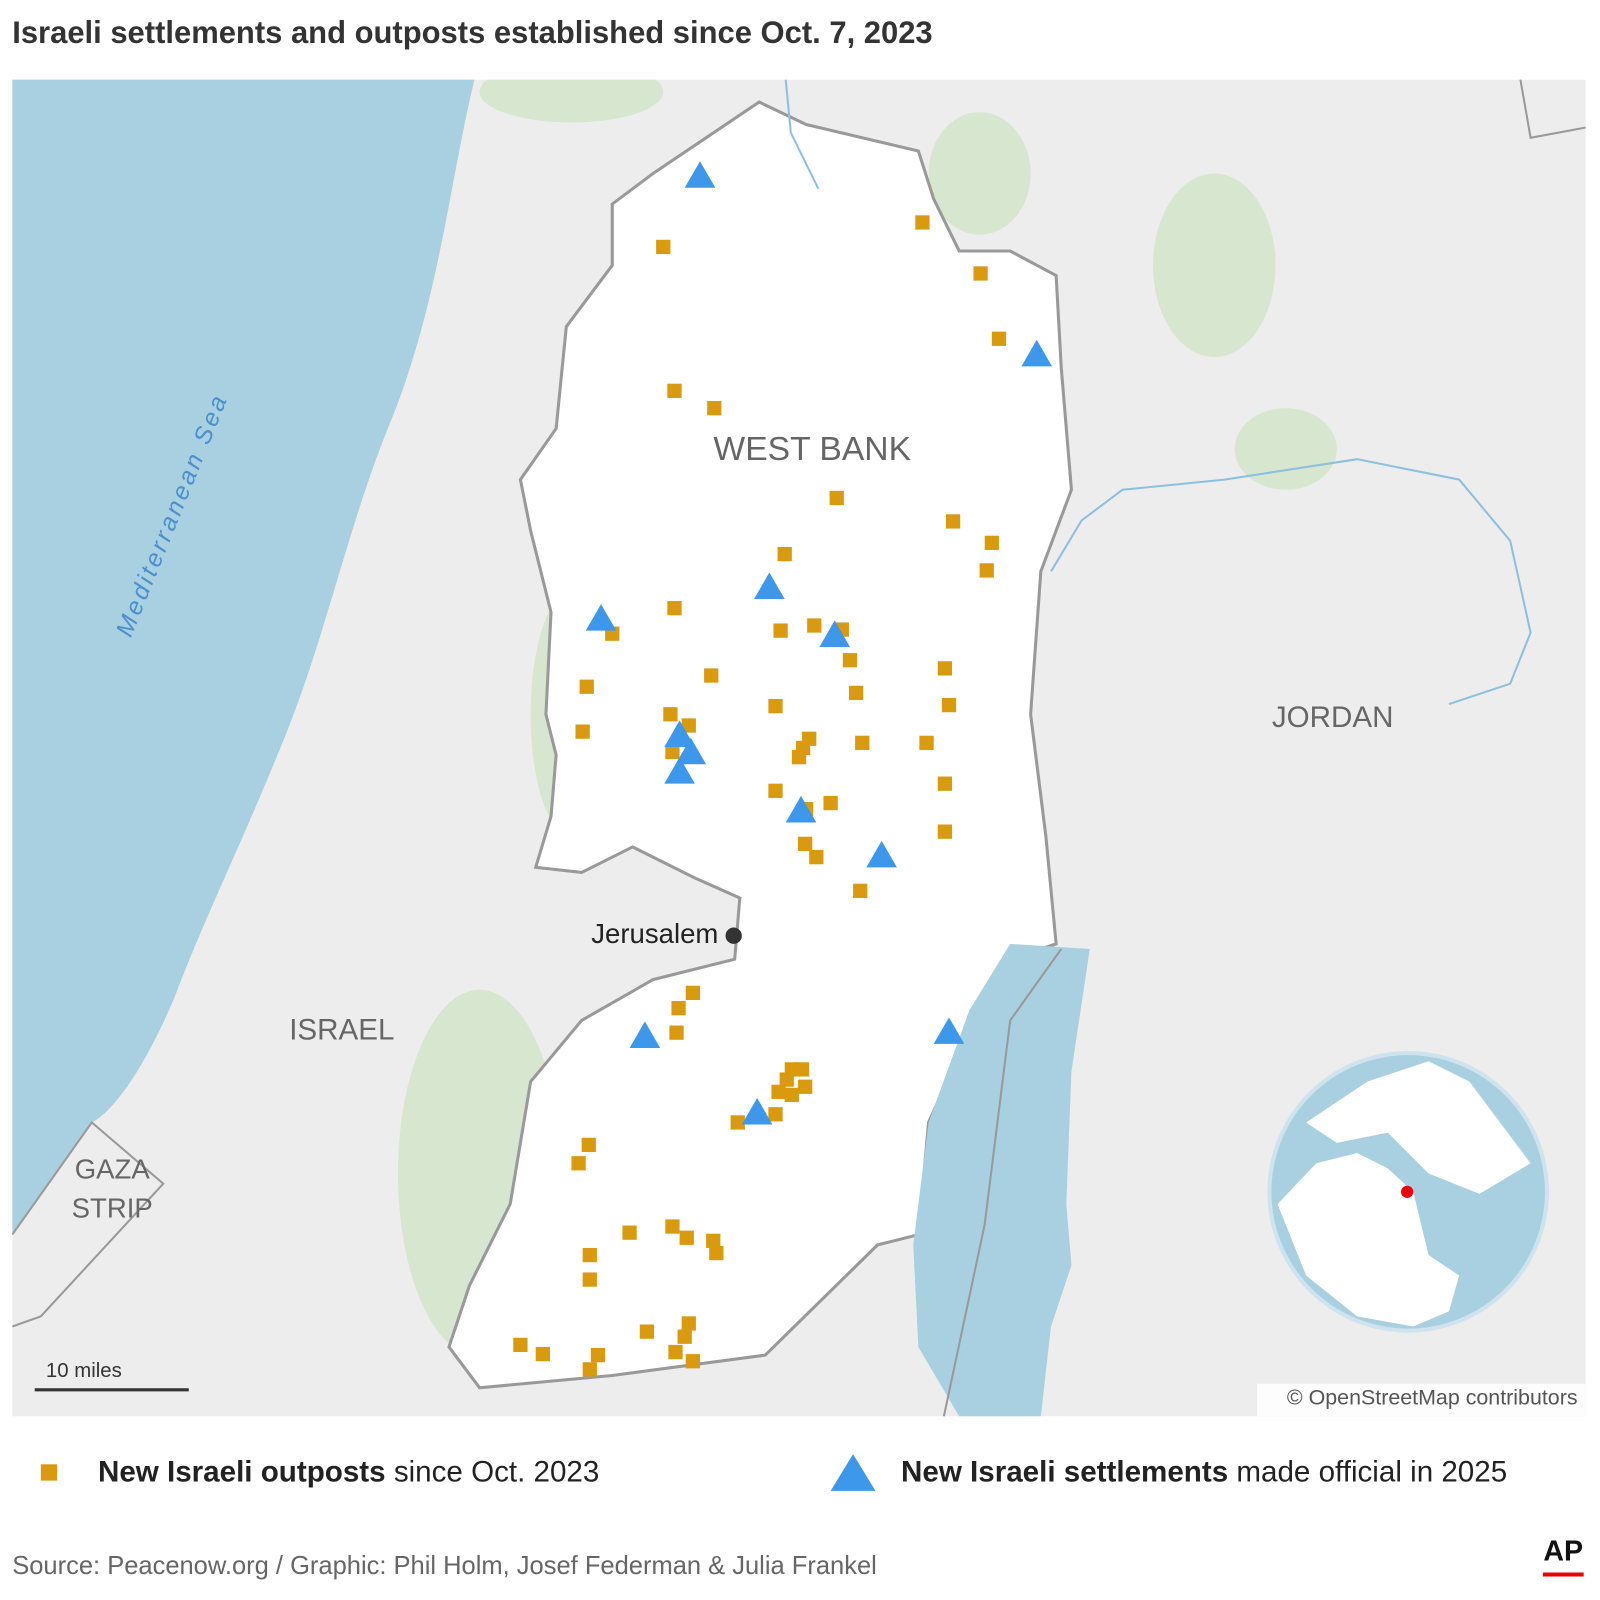  What do you see at coordinates (733, 935) in the screenshot?
I see `city-dot` at bounding box center [733, 935].